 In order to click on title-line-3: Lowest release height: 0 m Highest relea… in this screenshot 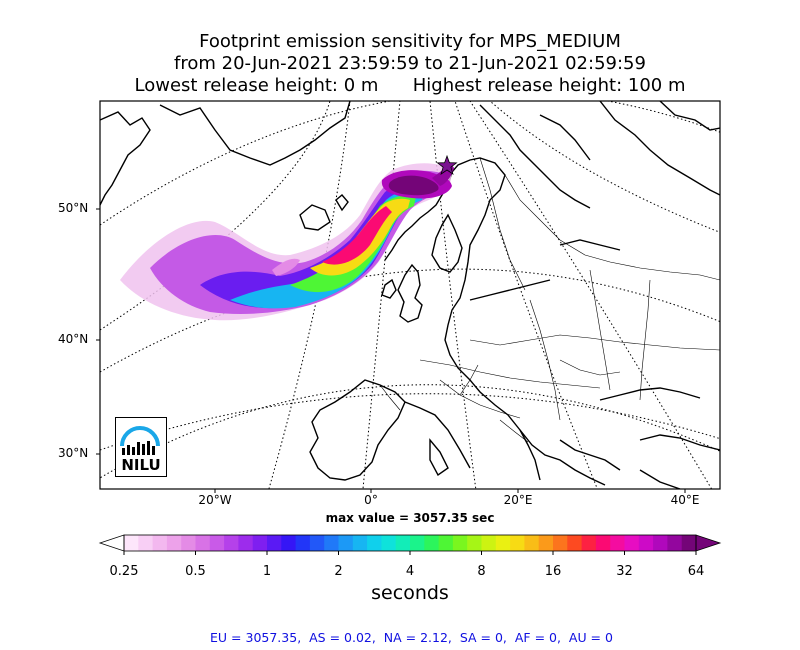, I will do `click(410, 85)`.